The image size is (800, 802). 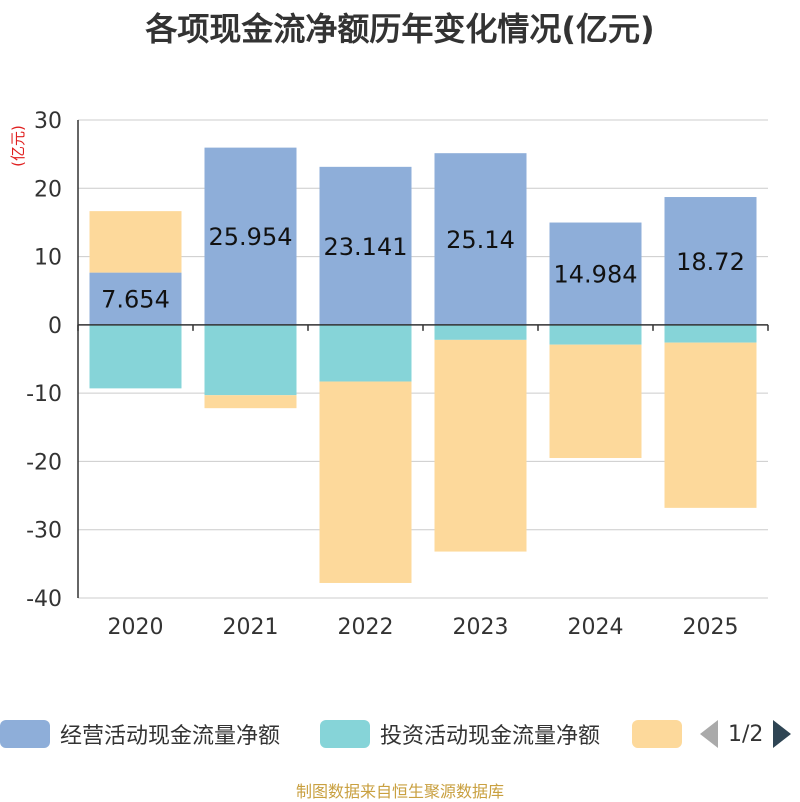 What do you see at coordinates (365, 482) in the screenshot?
I see `bar-financing-2022` at bounding box center [365, 482].